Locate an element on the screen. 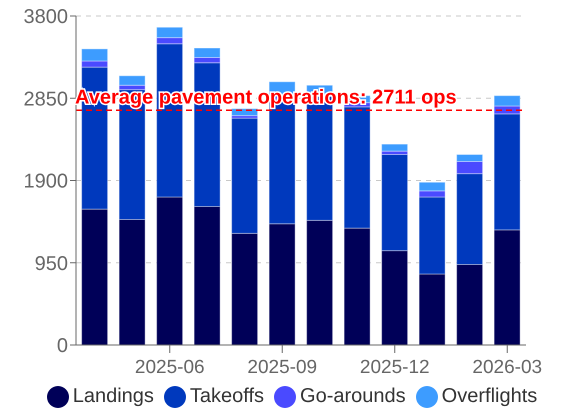 The width and height of the screenshot is (564, 418). x-tick-label: 2025-09 is located at coordinates (282, 367).